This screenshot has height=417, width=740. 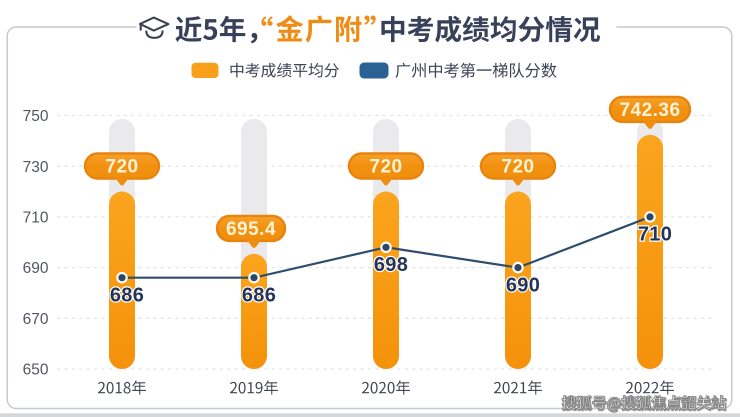 I want to click on svg-text: 742.36, so click(x=649, y=110).